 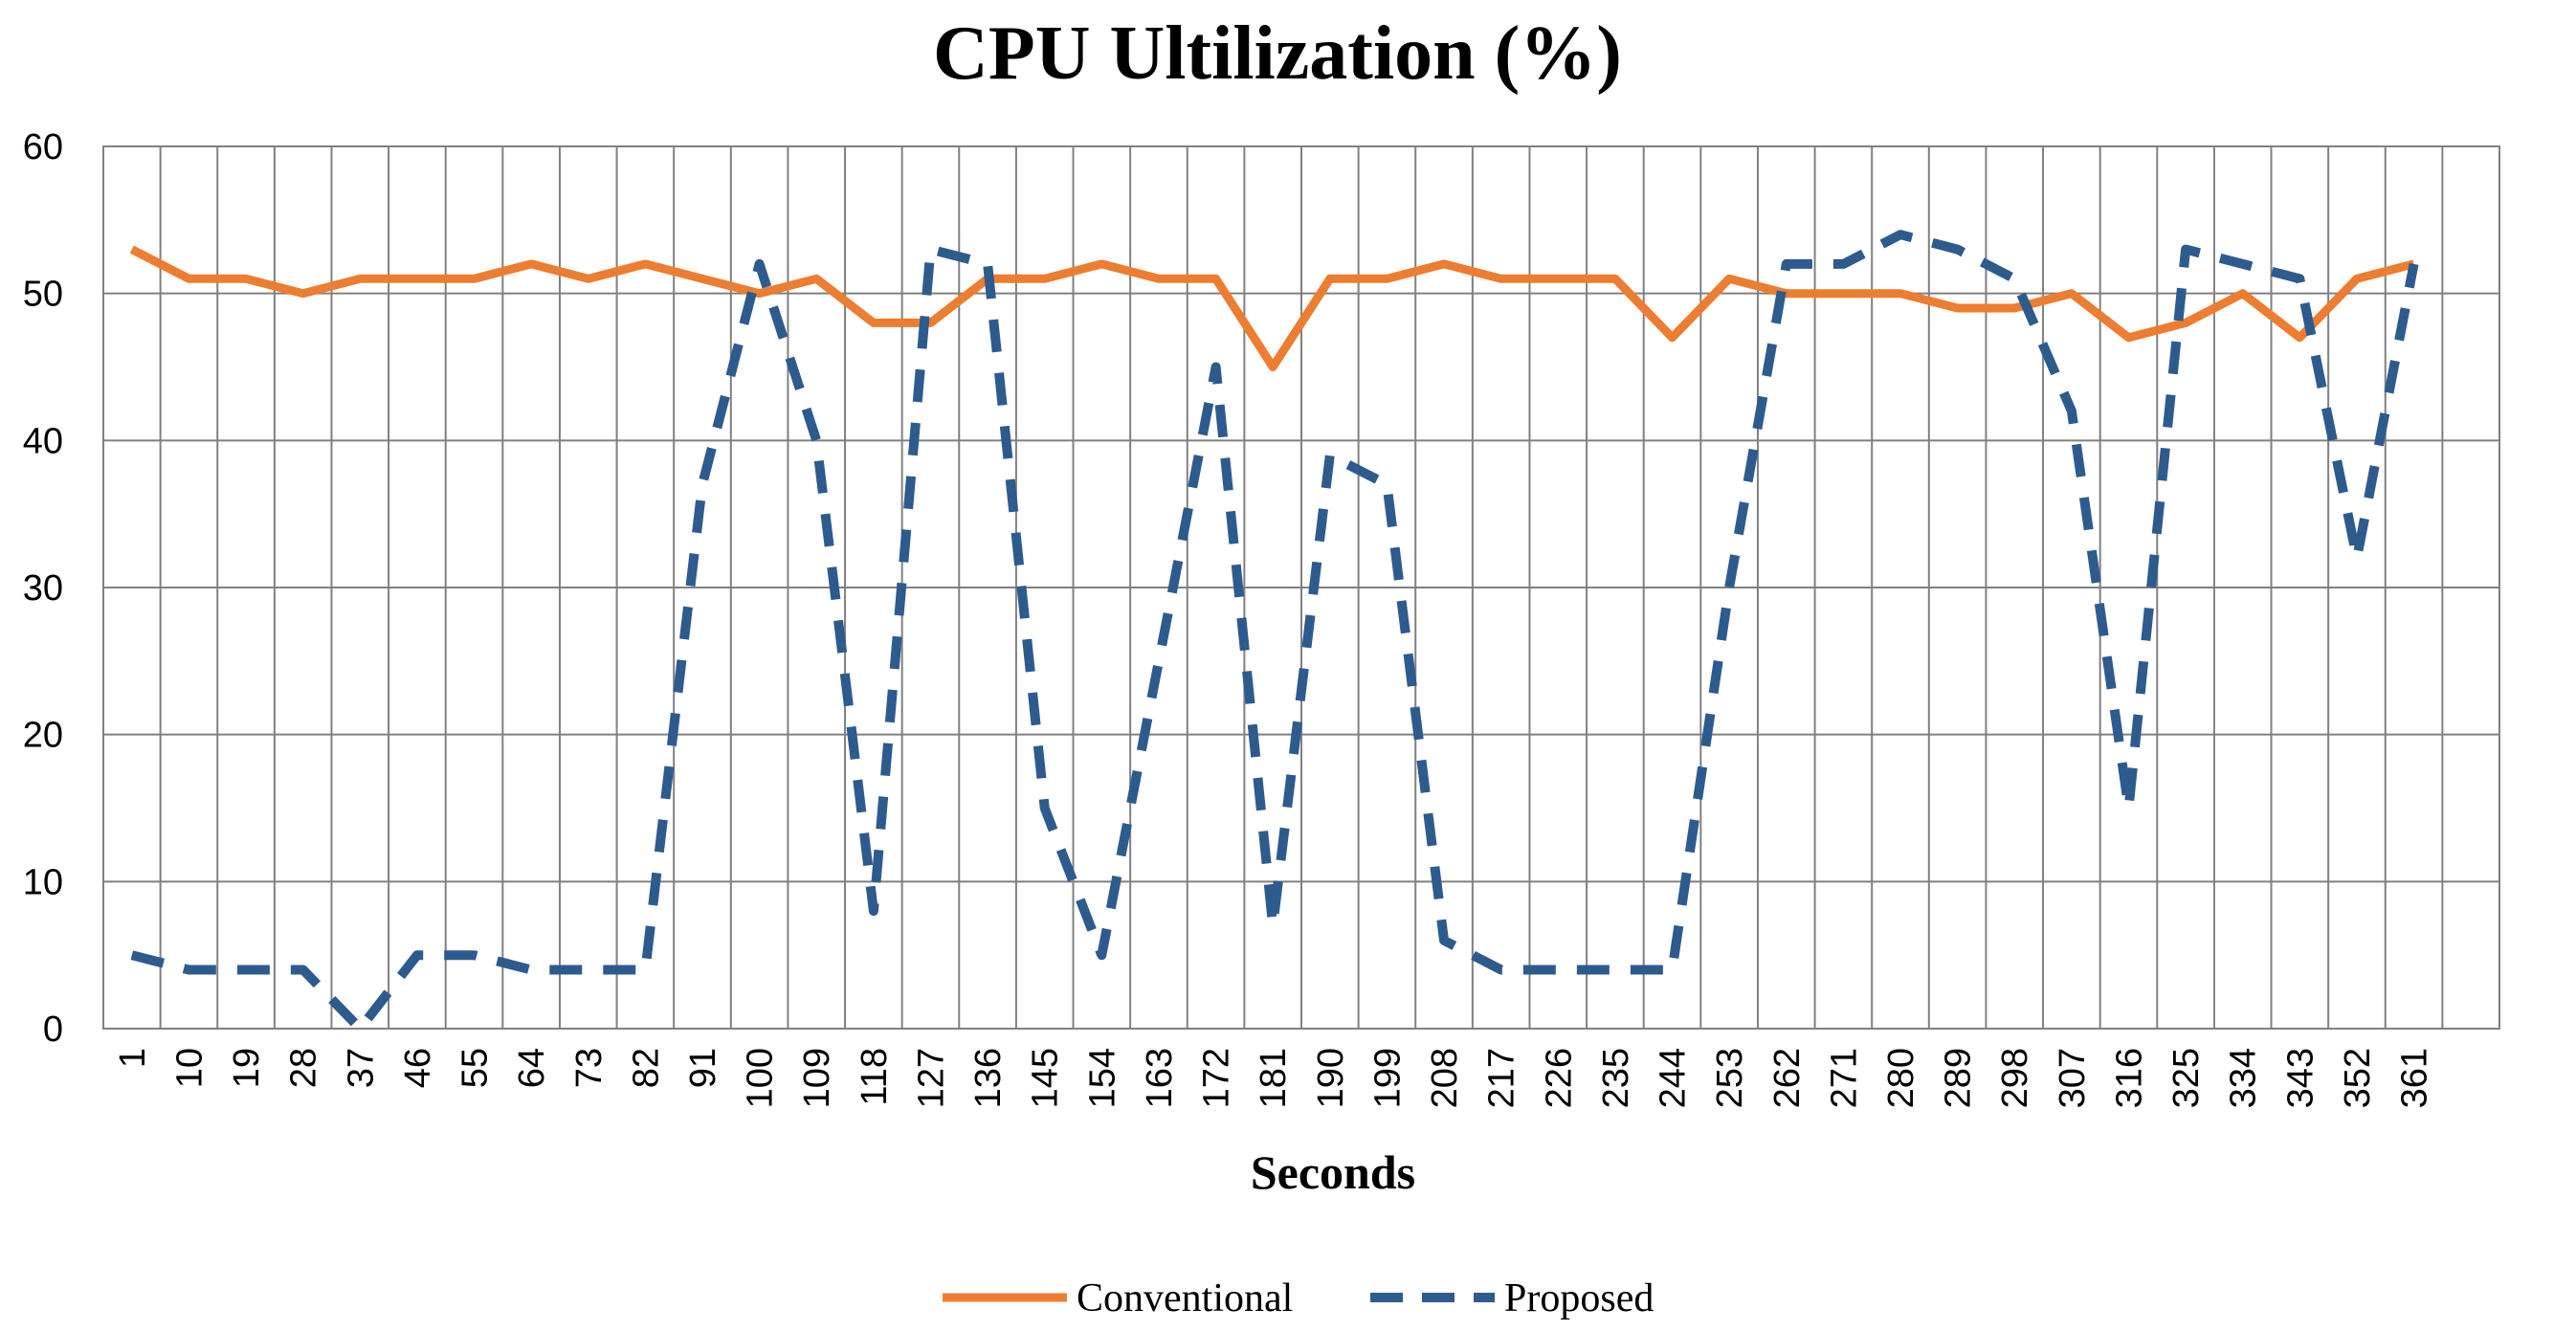 What do you see at coordinates (1901, 1078) in the screenshot?
I see `x-tick-label: 280` at bounding box center [1901, 1078].